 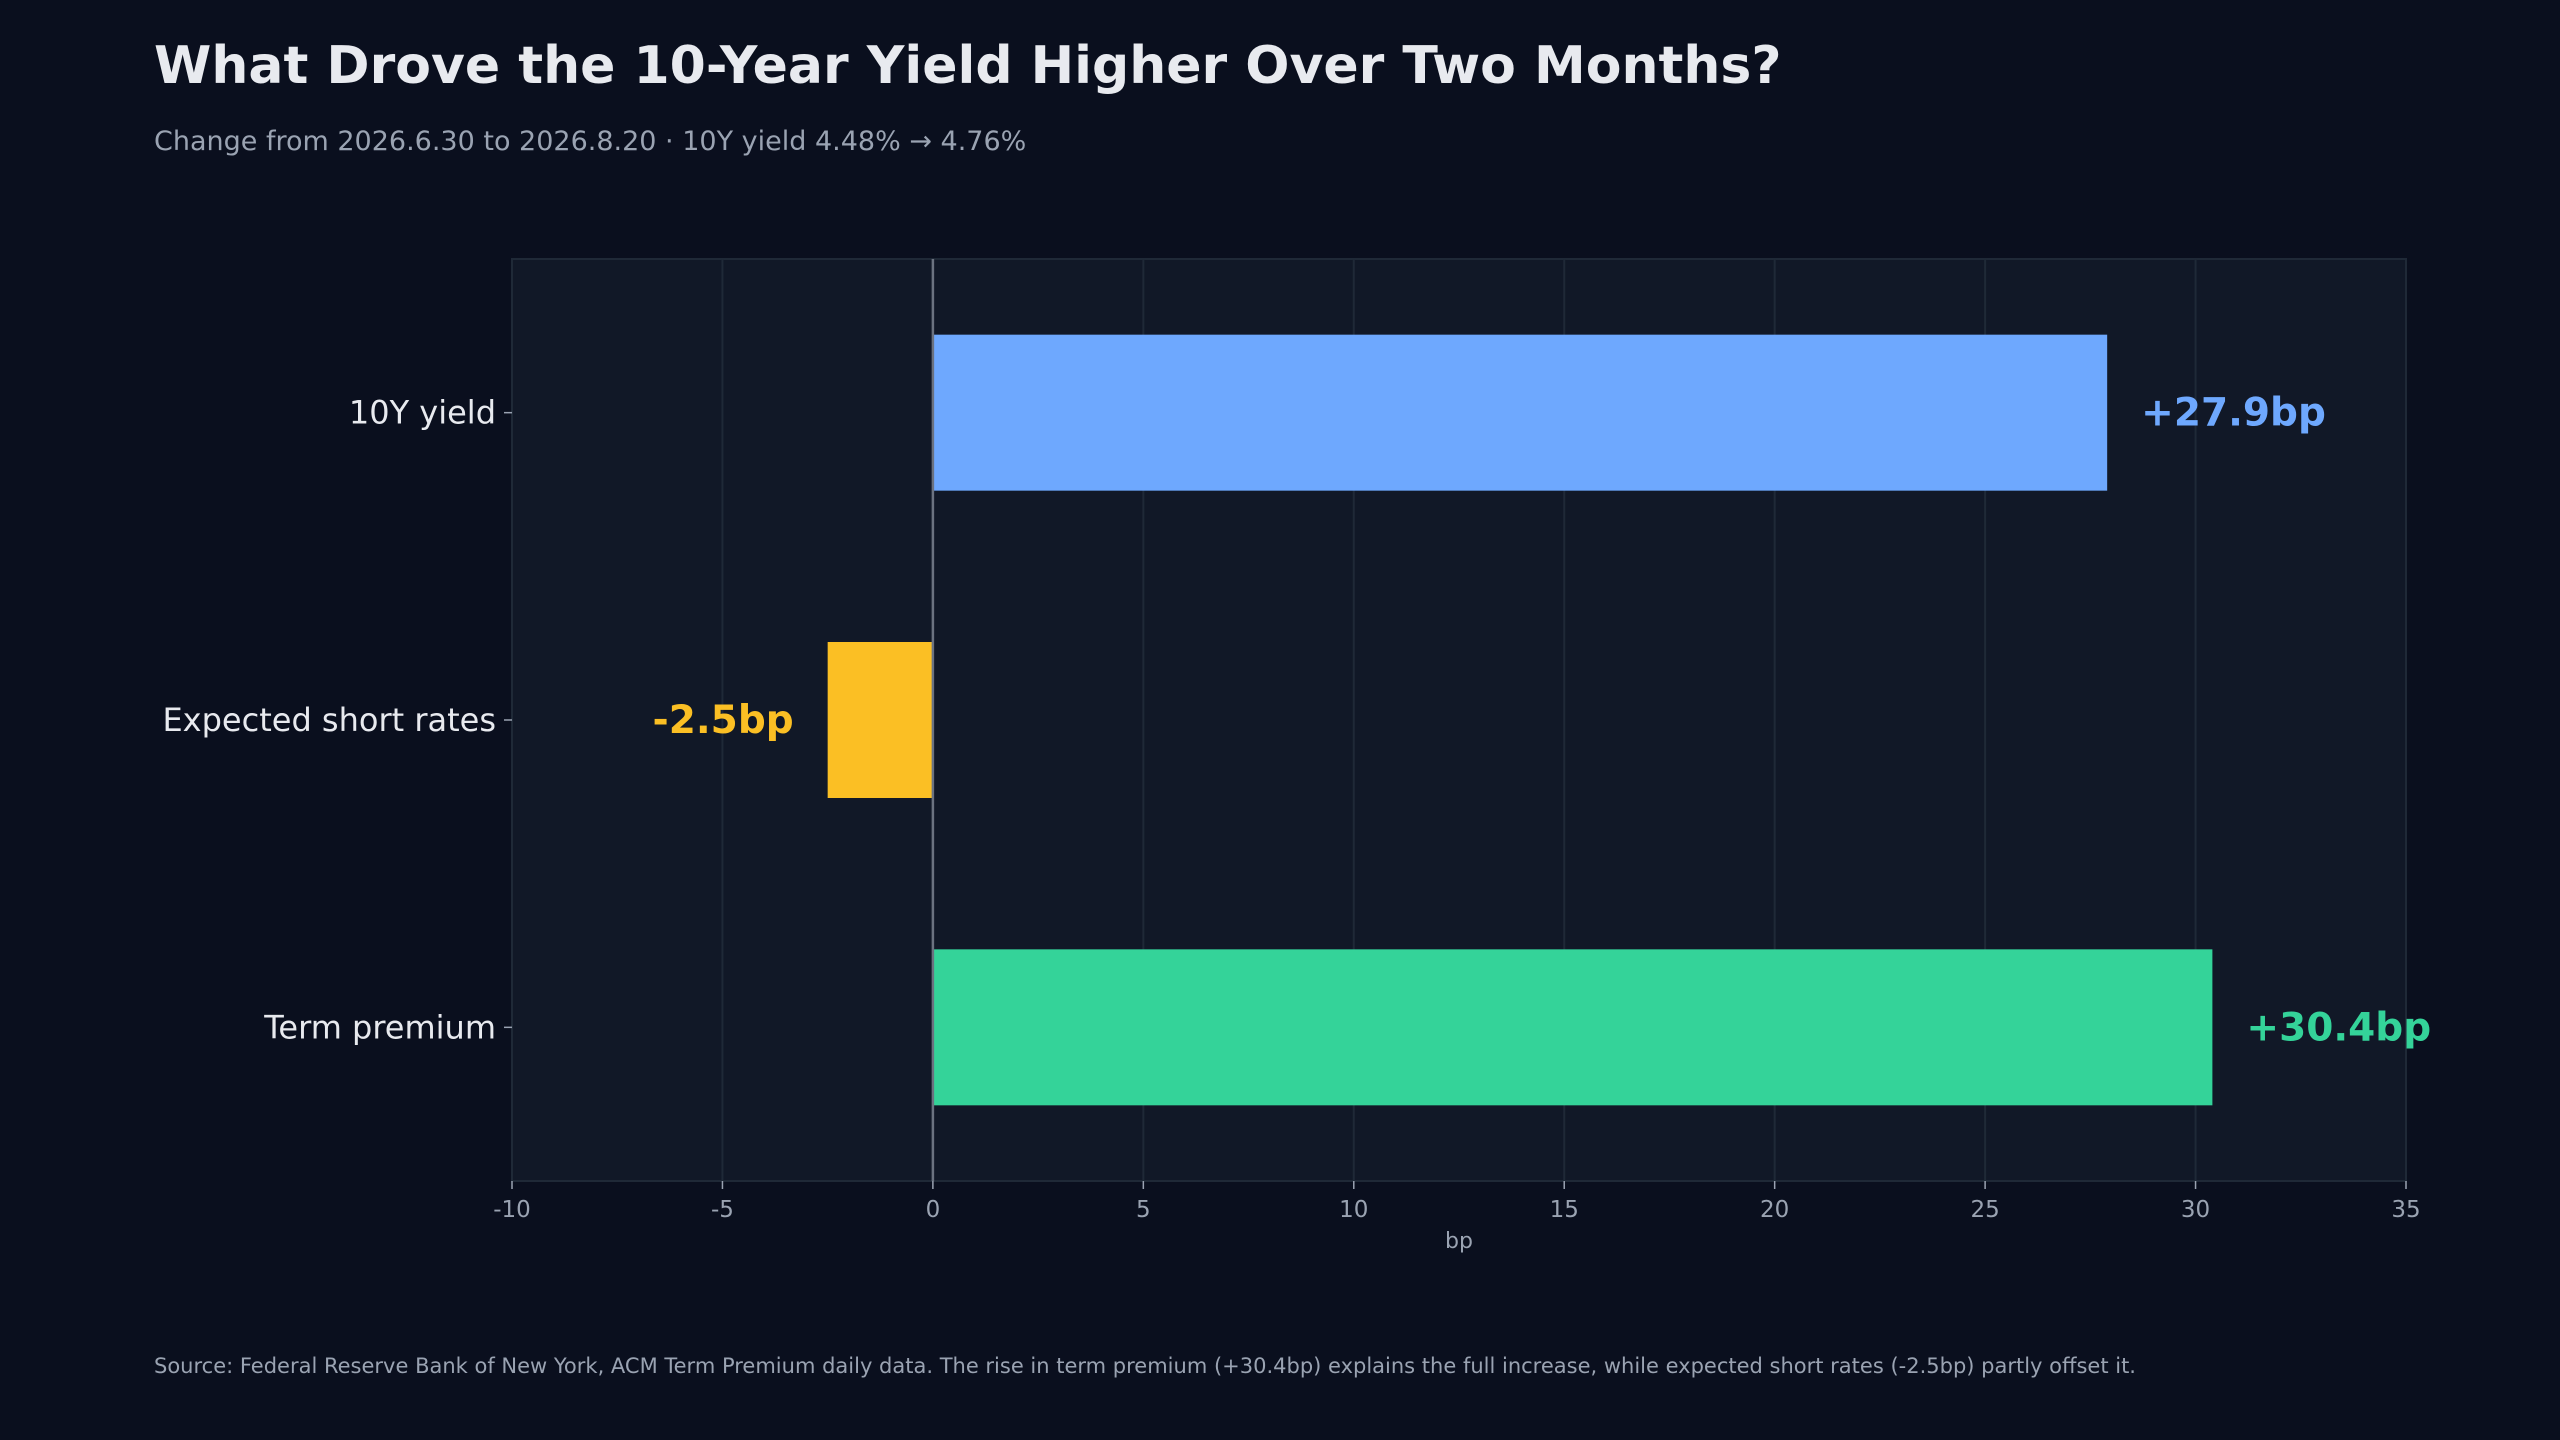 I want to click on value-label: -2.5bp, so click(x=723, y=720).